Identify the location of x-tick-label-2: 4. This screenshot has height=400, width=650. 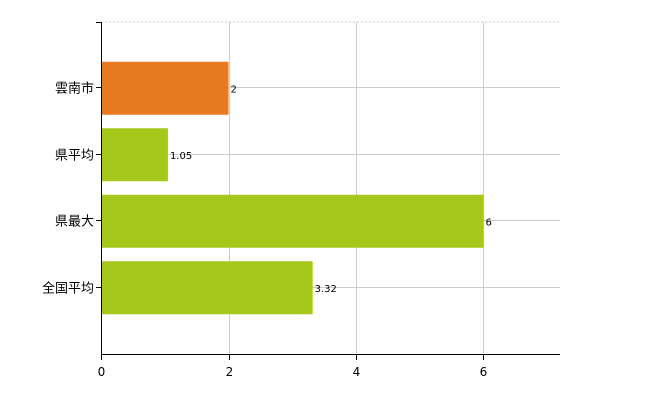
(357, 372).